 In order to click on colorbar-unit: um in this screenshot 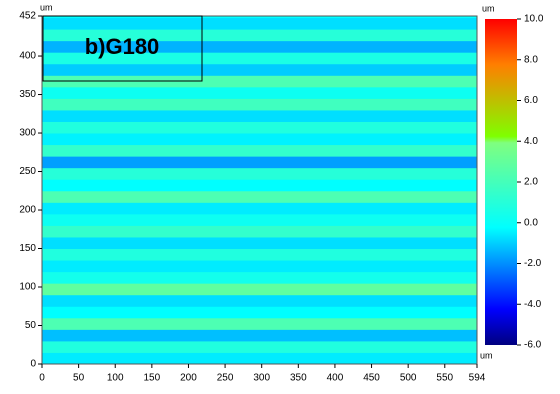, I will do `click(488, 8)`.